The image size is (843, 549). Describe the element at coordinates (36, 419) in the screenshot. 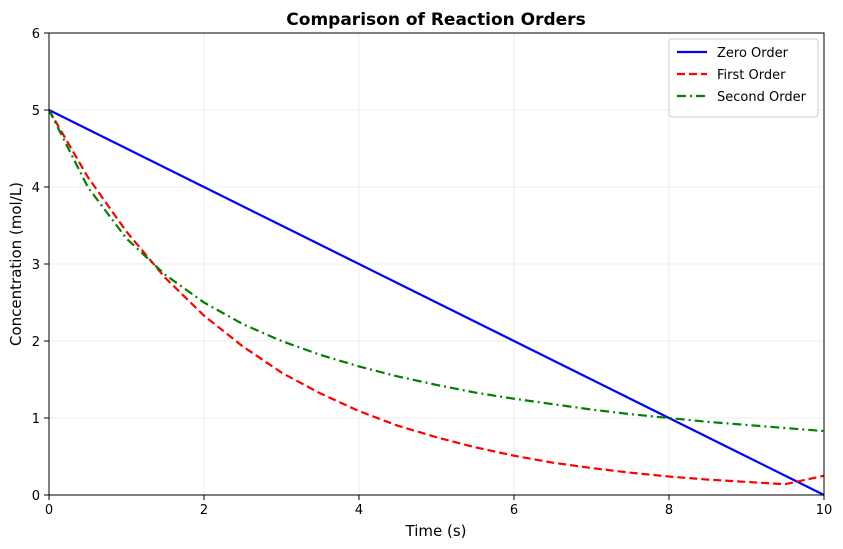

I see `y-tick-label: 1` at that location.